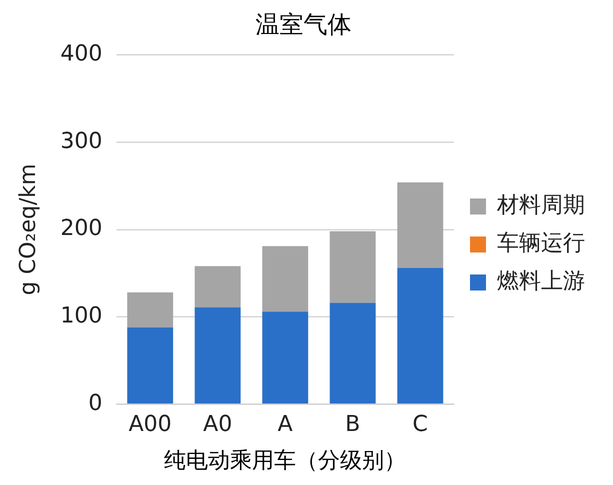 The image size is (613, 485). Describe the element at coordinates (28, 230) in the screenshot. I see `y-axis-title: g CO₂eq/km` at that location.